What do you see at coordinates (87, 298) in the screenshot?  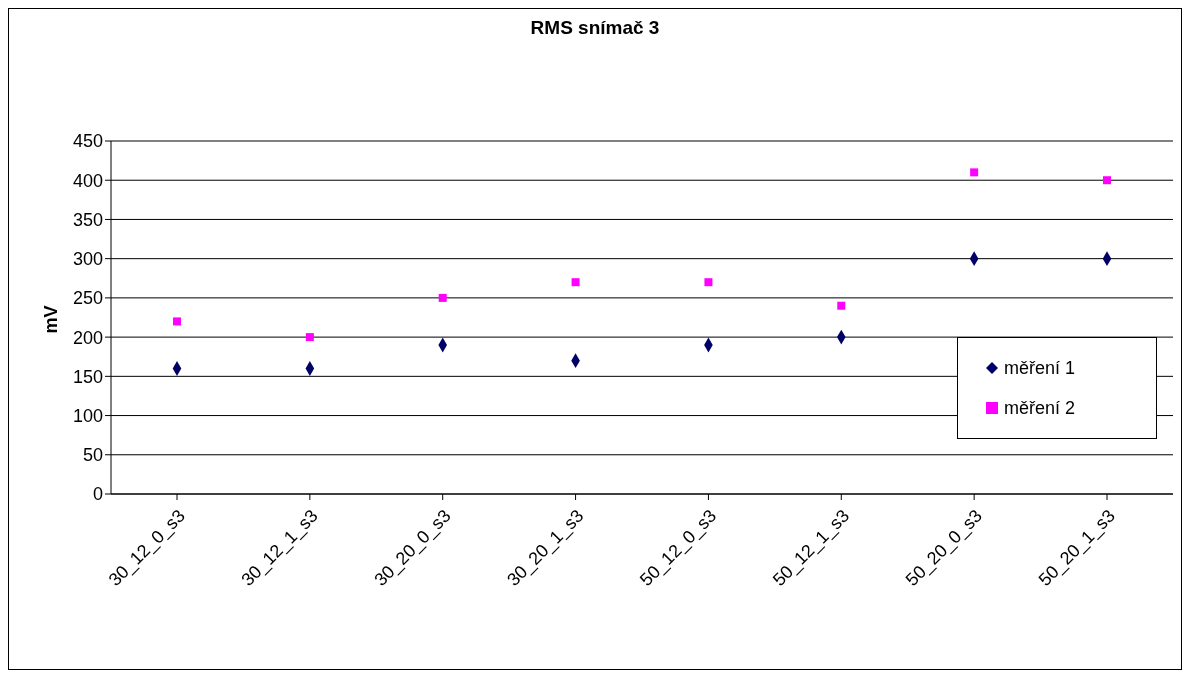 I see `y-tick-label: 250` at bounding box center [87, 298].